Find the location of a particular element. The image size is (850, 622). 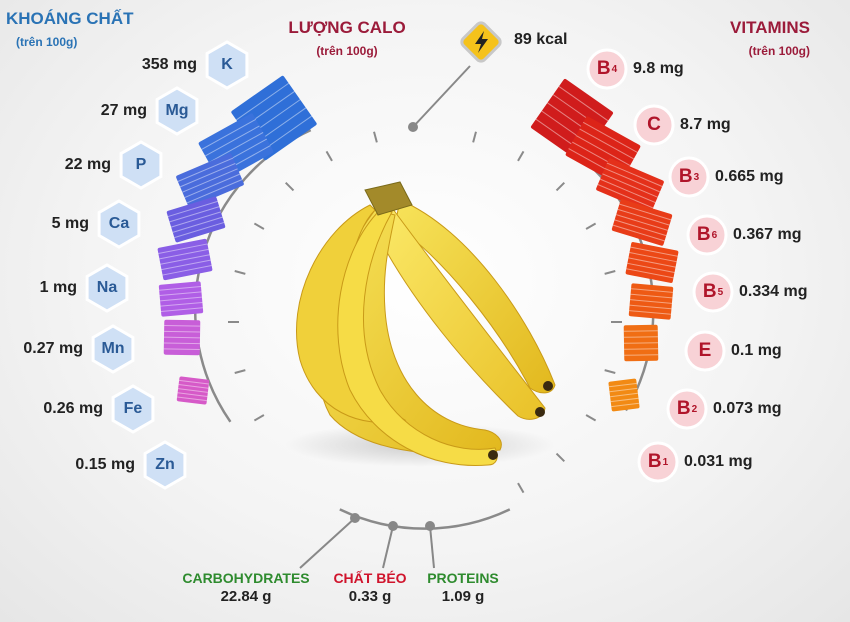

vitamin-value: 0.367 mg is located at coordinates (767, 234).